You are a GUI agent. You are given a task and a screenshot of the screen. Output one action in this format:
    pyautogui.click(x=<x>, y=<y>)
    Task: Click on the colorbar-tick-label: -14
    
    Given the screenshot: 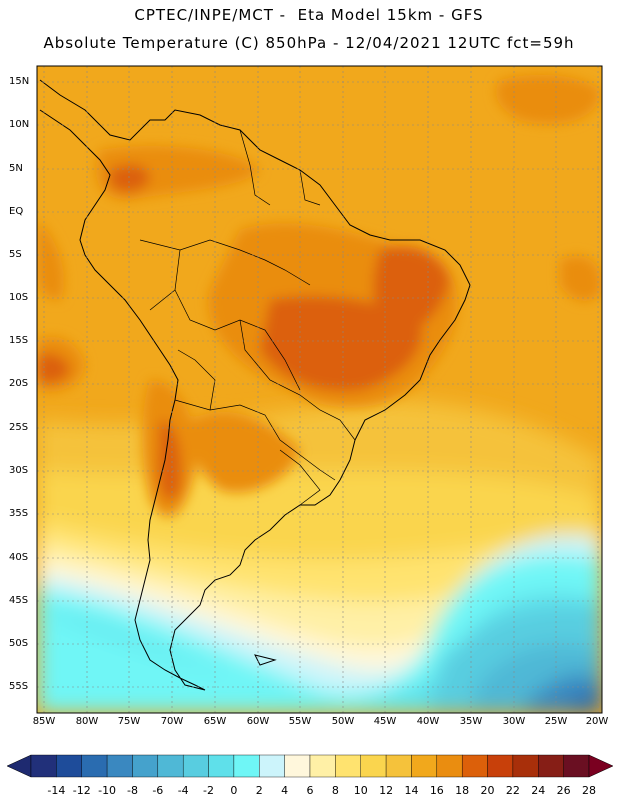 What is the action you would take?
    pyautogui.click(x=56, y=790)
    